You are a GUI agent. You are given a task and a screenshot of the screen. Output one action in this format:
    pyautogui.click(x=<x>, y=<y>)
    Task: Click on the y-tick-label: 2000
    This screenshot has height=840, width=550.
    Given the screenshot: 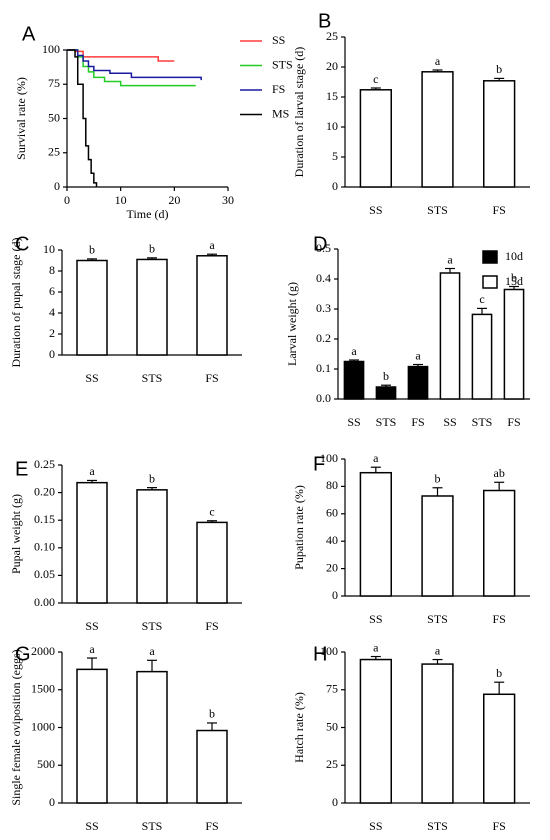 What is the action you would take?
    pyautogui.click(x=43, y=651)
    